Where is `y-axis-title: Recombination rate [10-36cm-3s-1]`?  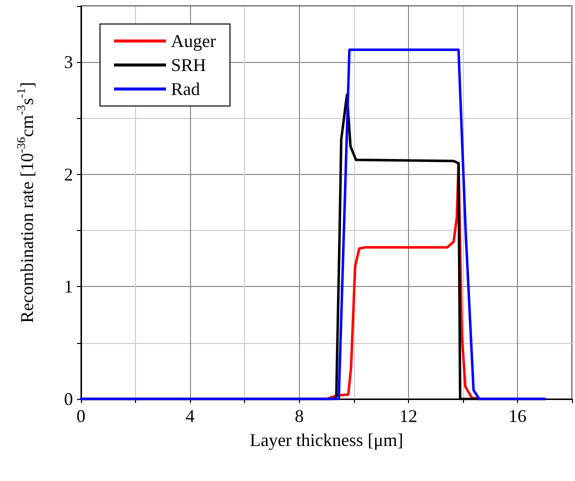 y-axis-title: Recombination rate [10-36cm-3s-1] is located at coordinates (25, 202).